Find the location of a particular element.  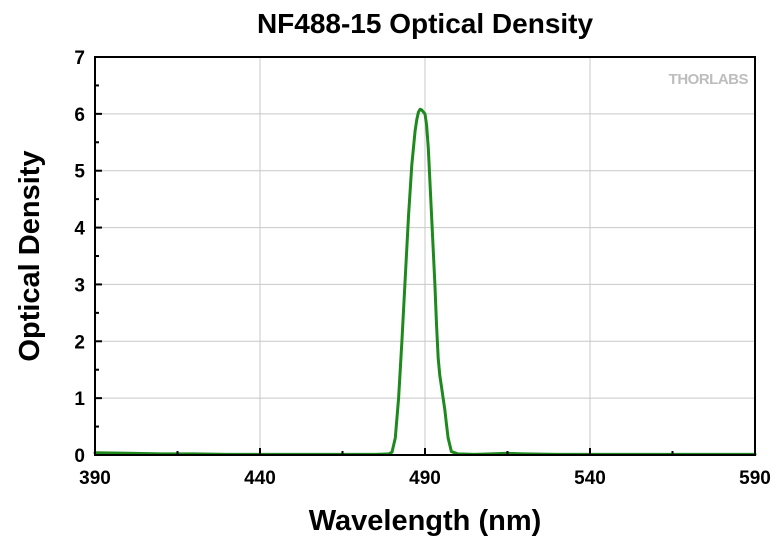

y-tick-label: 3 is located at coordinates (79, 285).